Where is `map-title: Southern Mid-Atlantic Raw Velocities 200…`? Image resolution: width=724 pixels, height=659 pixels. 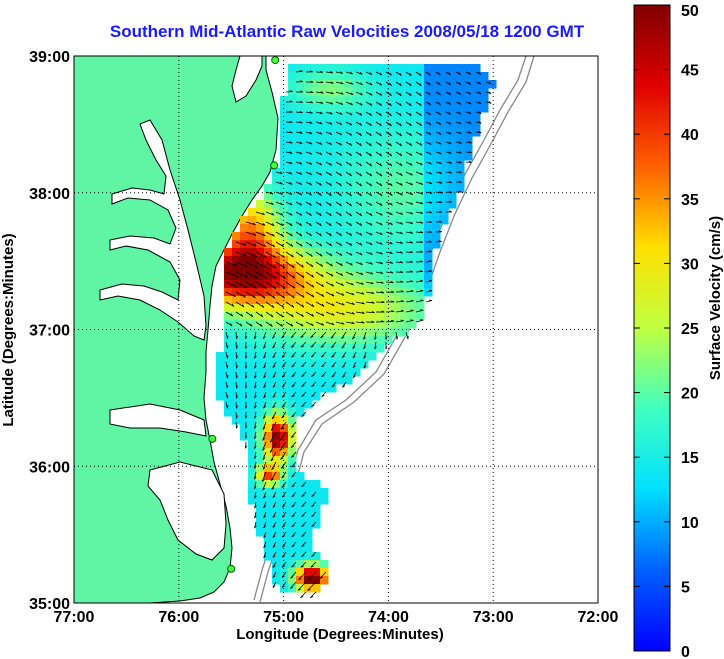 map-title: Southern Mid-Atlantic Raw Velocities 200… is located at coordinates (347, 31).